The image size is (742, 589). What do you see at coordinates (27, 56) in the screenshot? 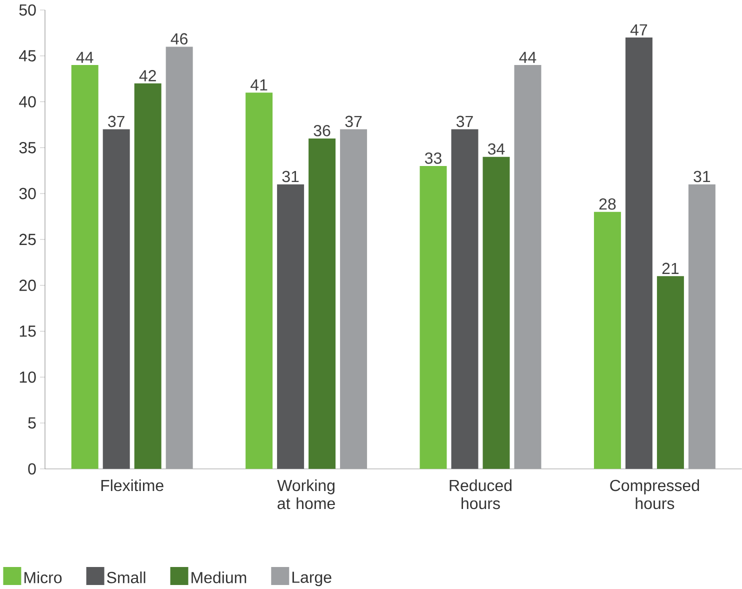
I see `y-tick-label: 45` at bounding box center [27, 56].